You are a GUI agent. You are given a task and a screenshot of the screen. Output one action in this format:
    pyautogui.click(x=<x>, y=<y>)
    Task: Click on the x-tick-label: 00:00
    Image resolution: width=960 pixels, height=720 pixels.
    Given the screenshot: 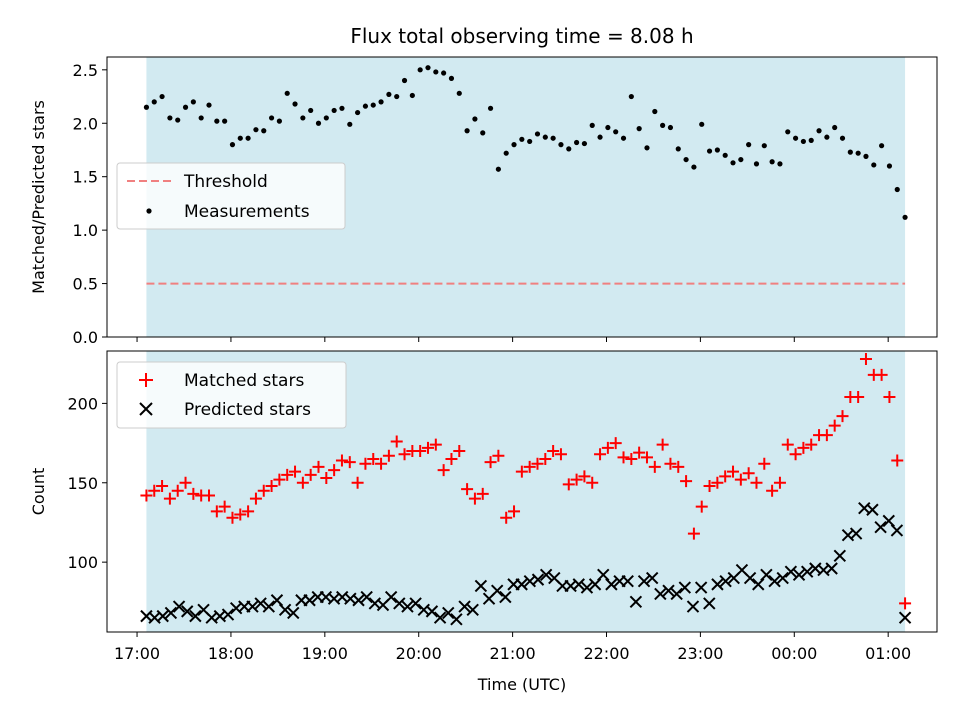 What is the action you would take?
    pyautogui.click(x=794, y=653)
    